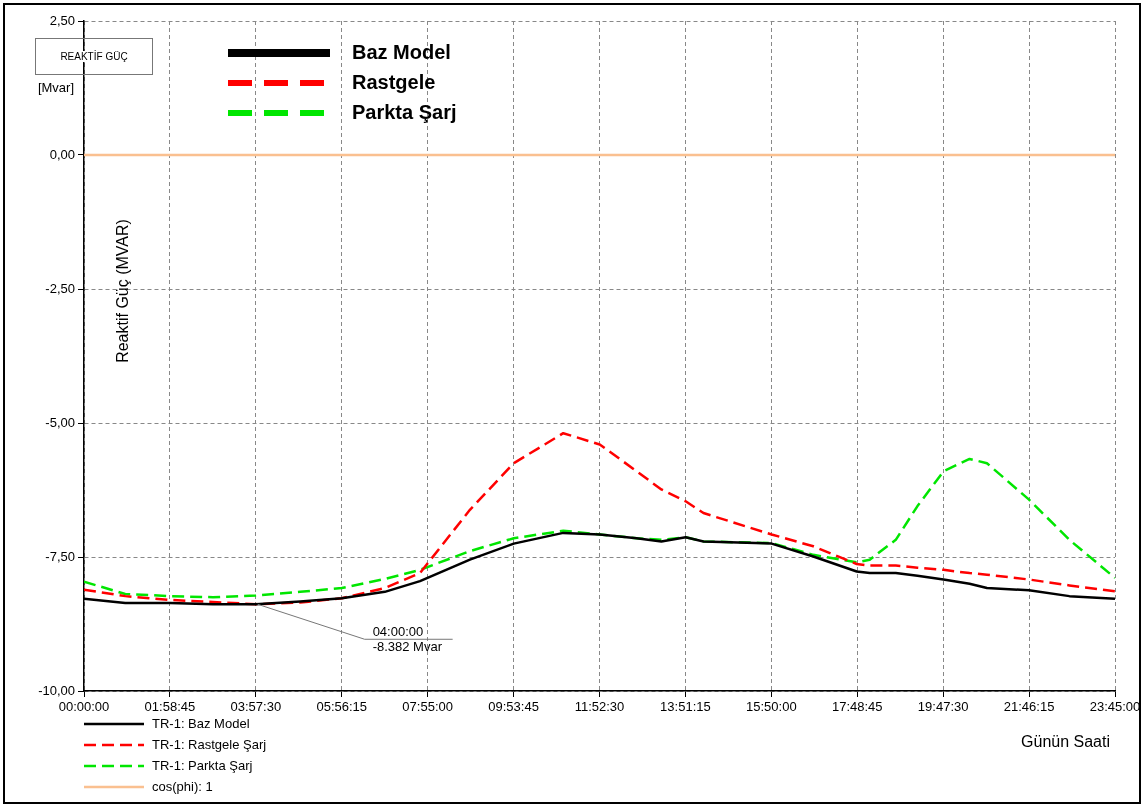  I want to click on y-tick-label: 2,50, so click(62, 20).